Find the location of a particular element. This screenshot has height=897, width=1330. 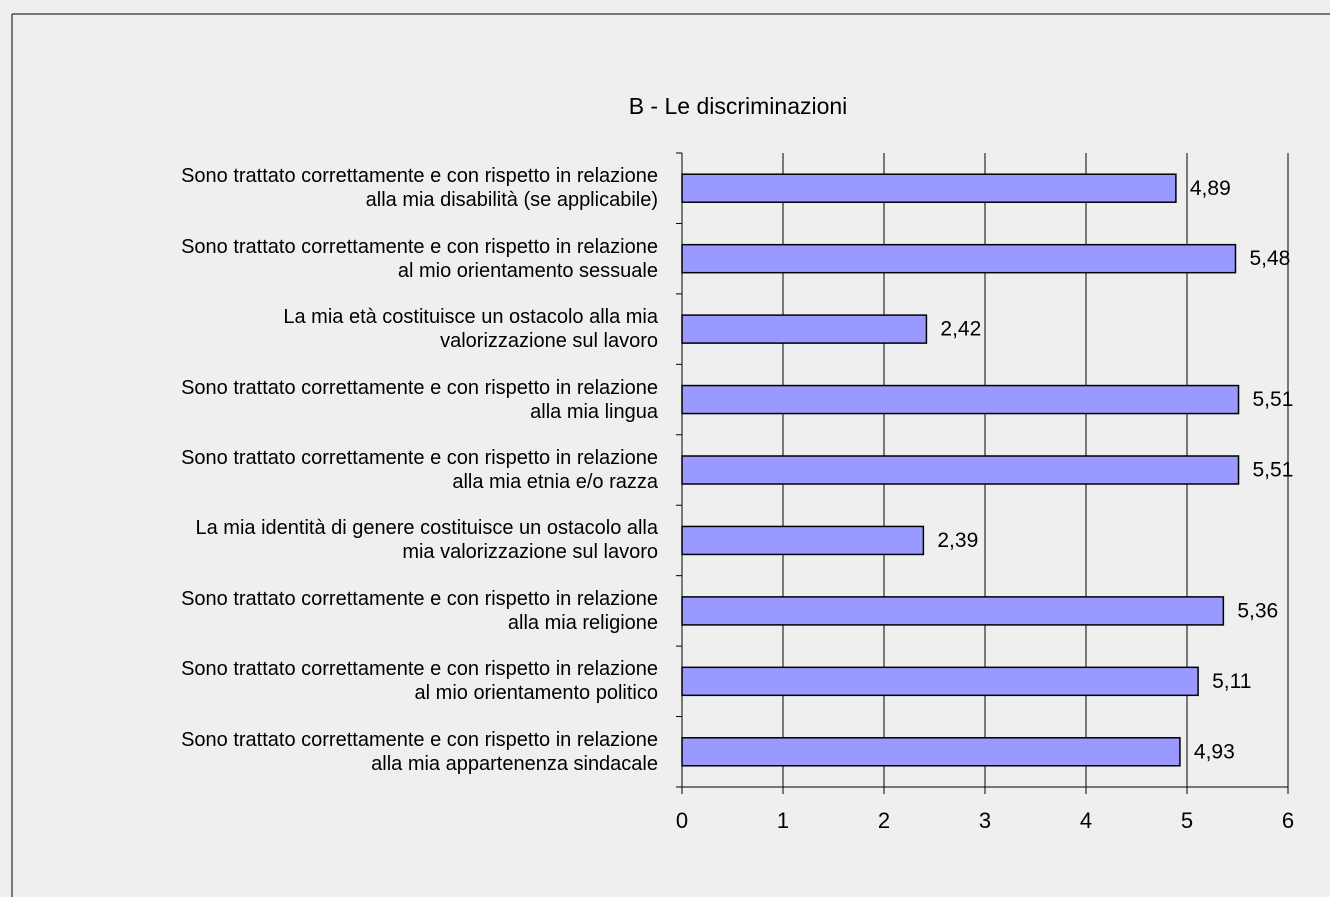

value-label: 4,93 is located at coordinates (1214, 751).